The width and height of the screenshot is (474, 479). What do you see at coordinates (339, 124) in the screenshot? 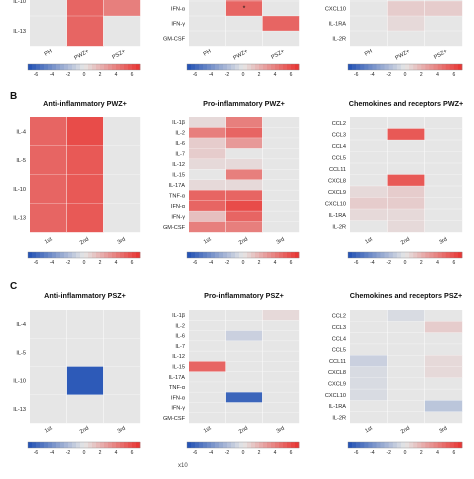
I see `row-label: CCL2` at bounding box center [339, 124].